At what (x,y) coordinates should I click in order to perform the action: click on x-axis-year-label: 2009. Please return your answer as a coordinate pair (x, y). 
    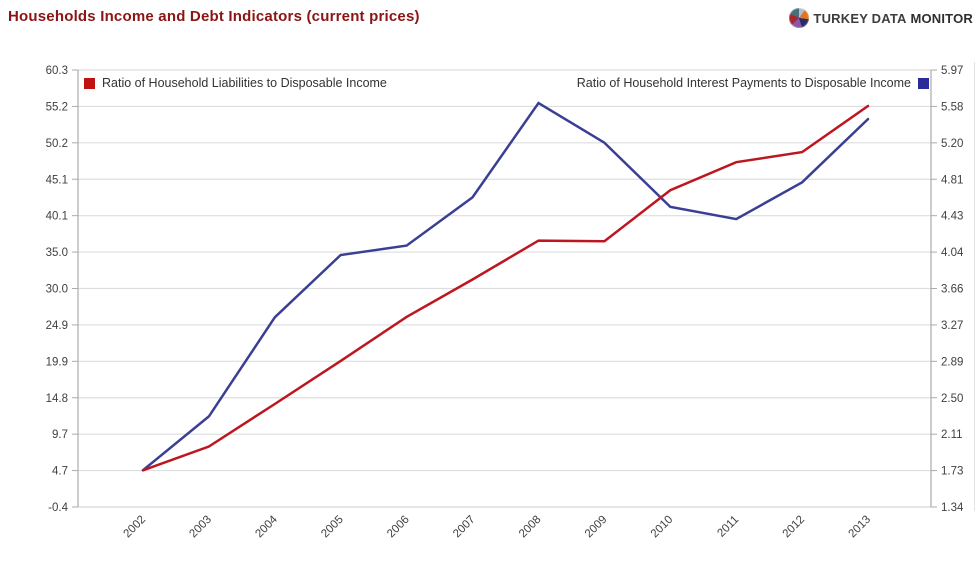
    Looking at the image, I should click on (596, 527).